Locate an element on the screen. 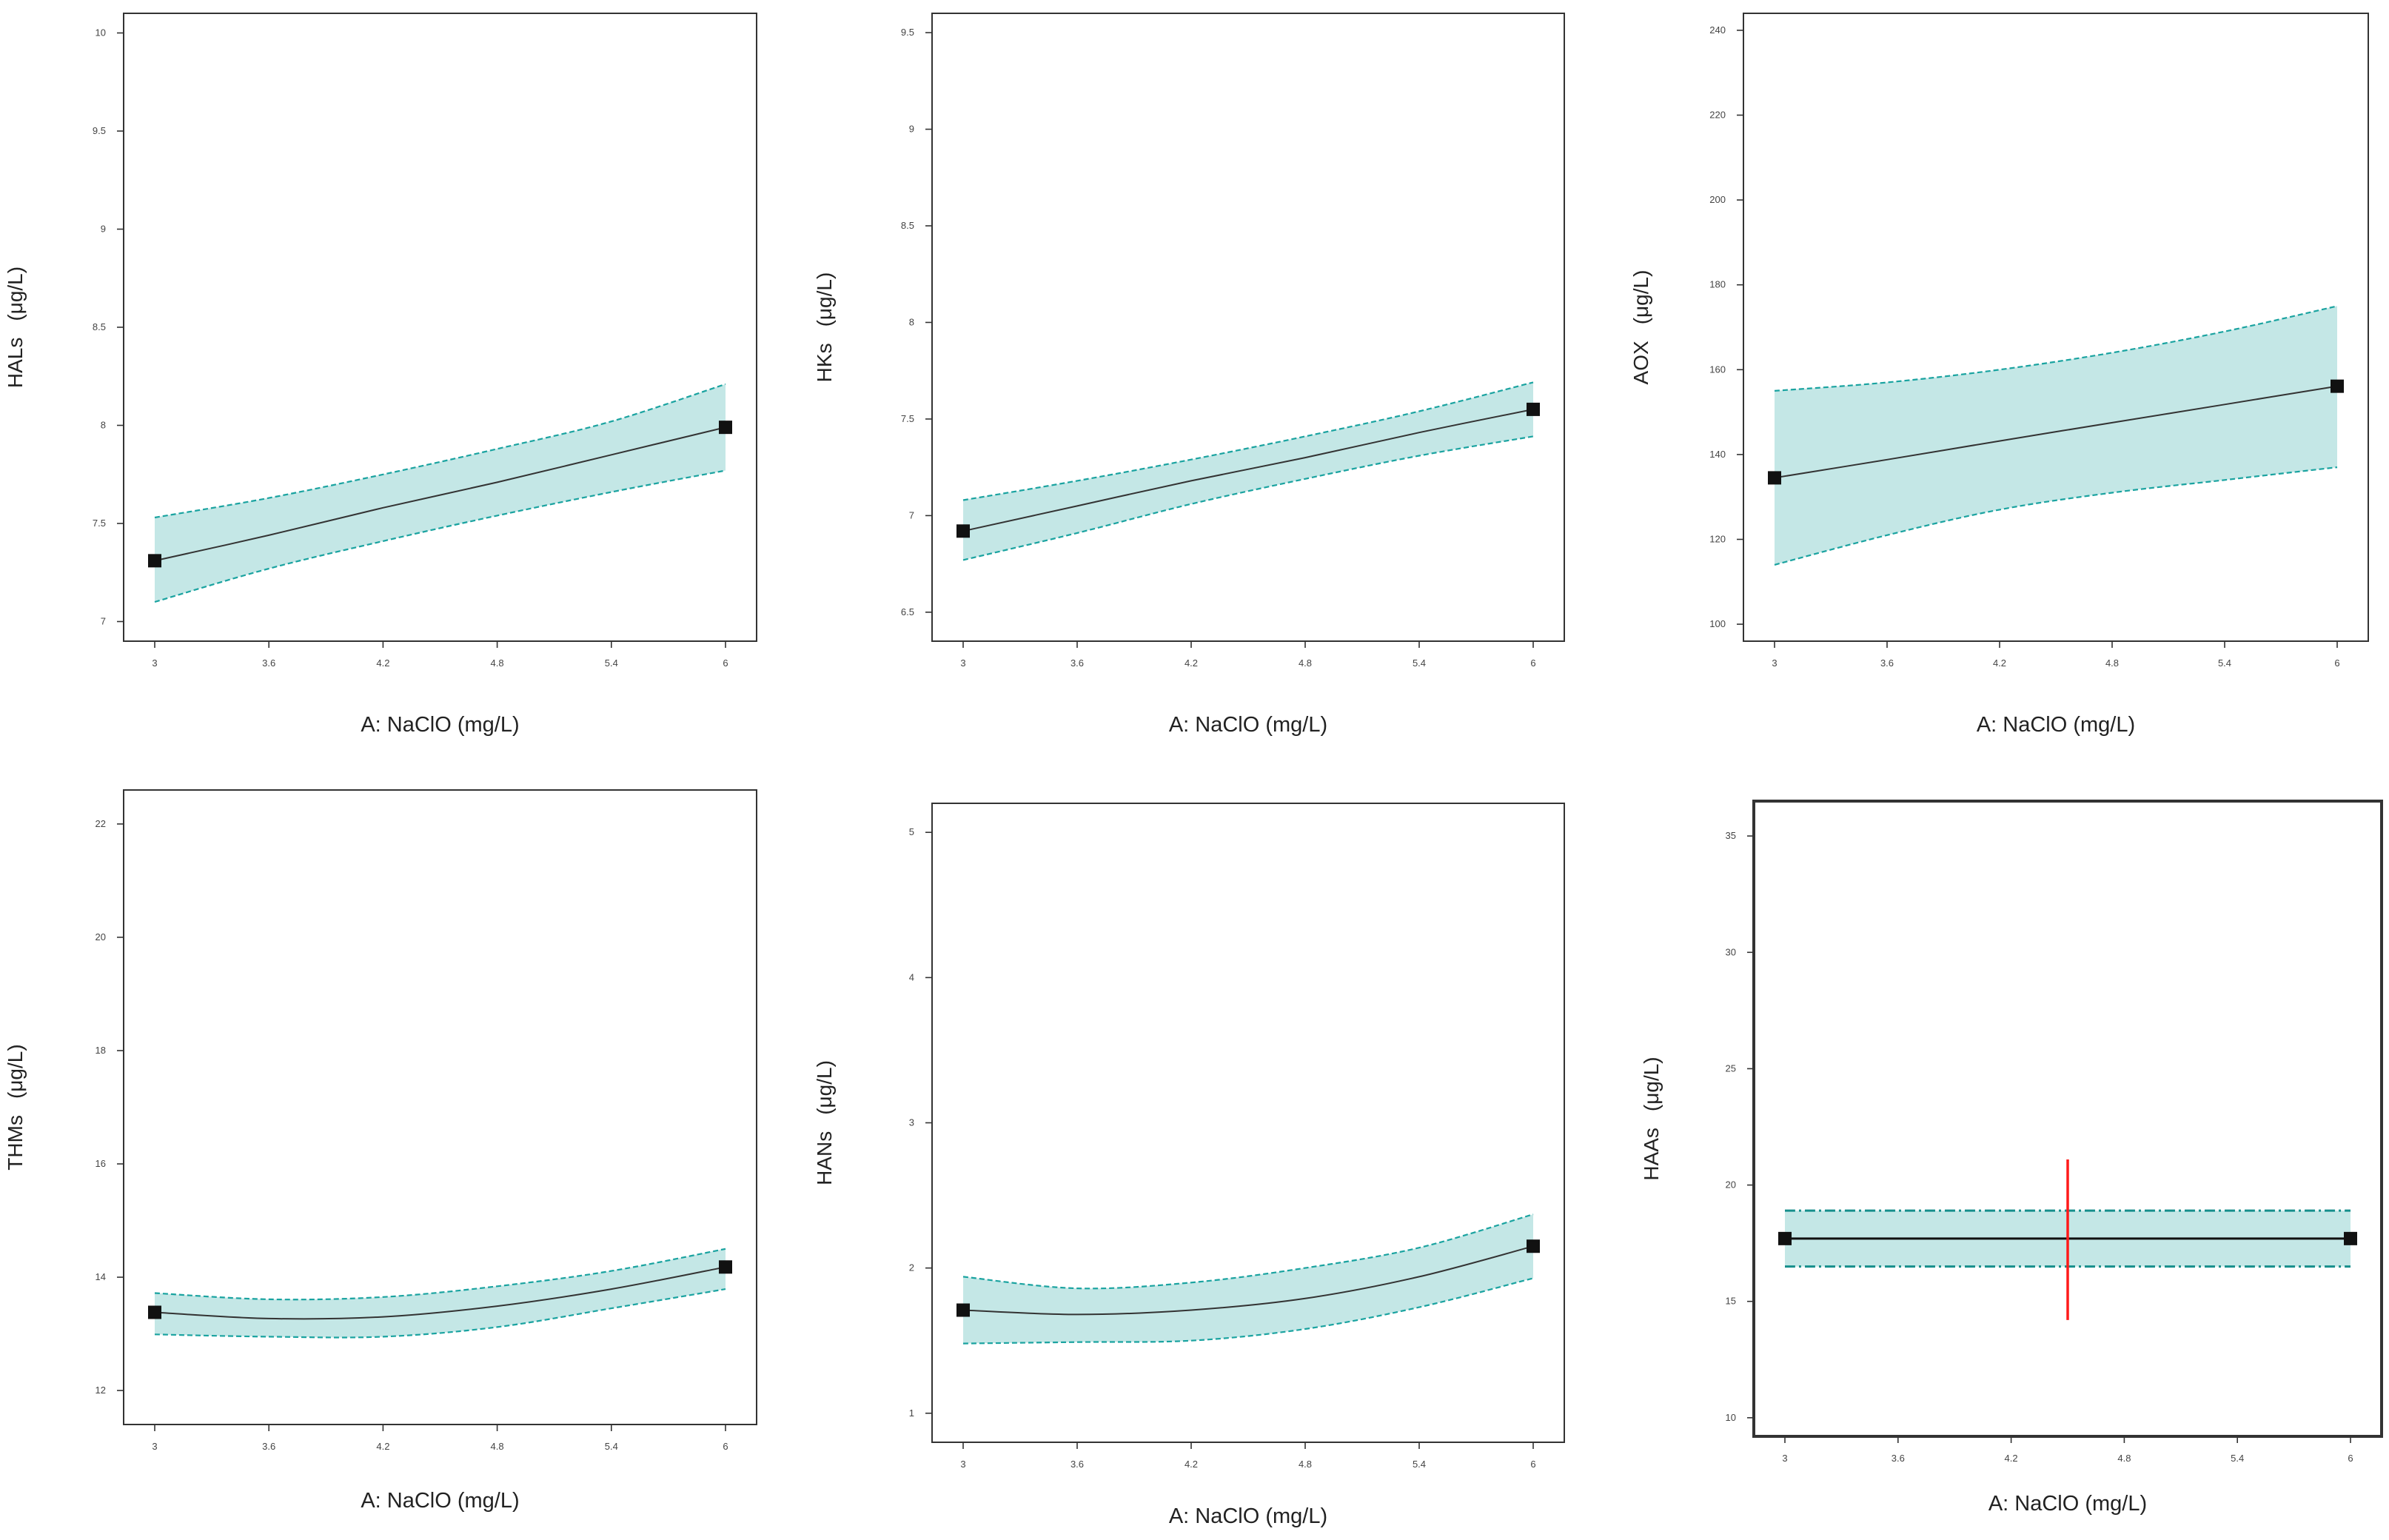 The image size is (2389, 1540). y-tick-label: 180 is located at coordinates (1717, 285).